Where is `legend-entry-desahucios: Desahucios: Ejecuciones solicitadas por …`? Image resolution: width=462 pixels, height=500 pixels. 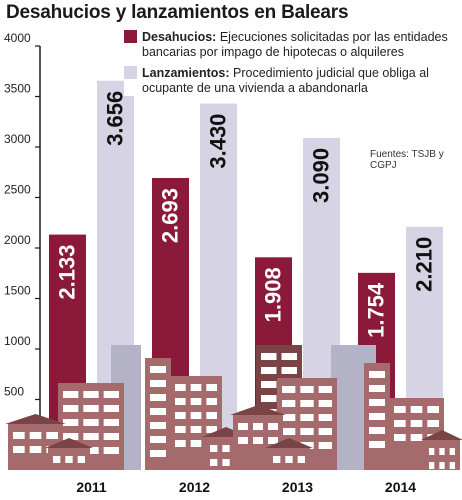 legend-entry-desahucios: Desahucios: Ejecuciones solicitadas por … is located at coordinates (289, 45).